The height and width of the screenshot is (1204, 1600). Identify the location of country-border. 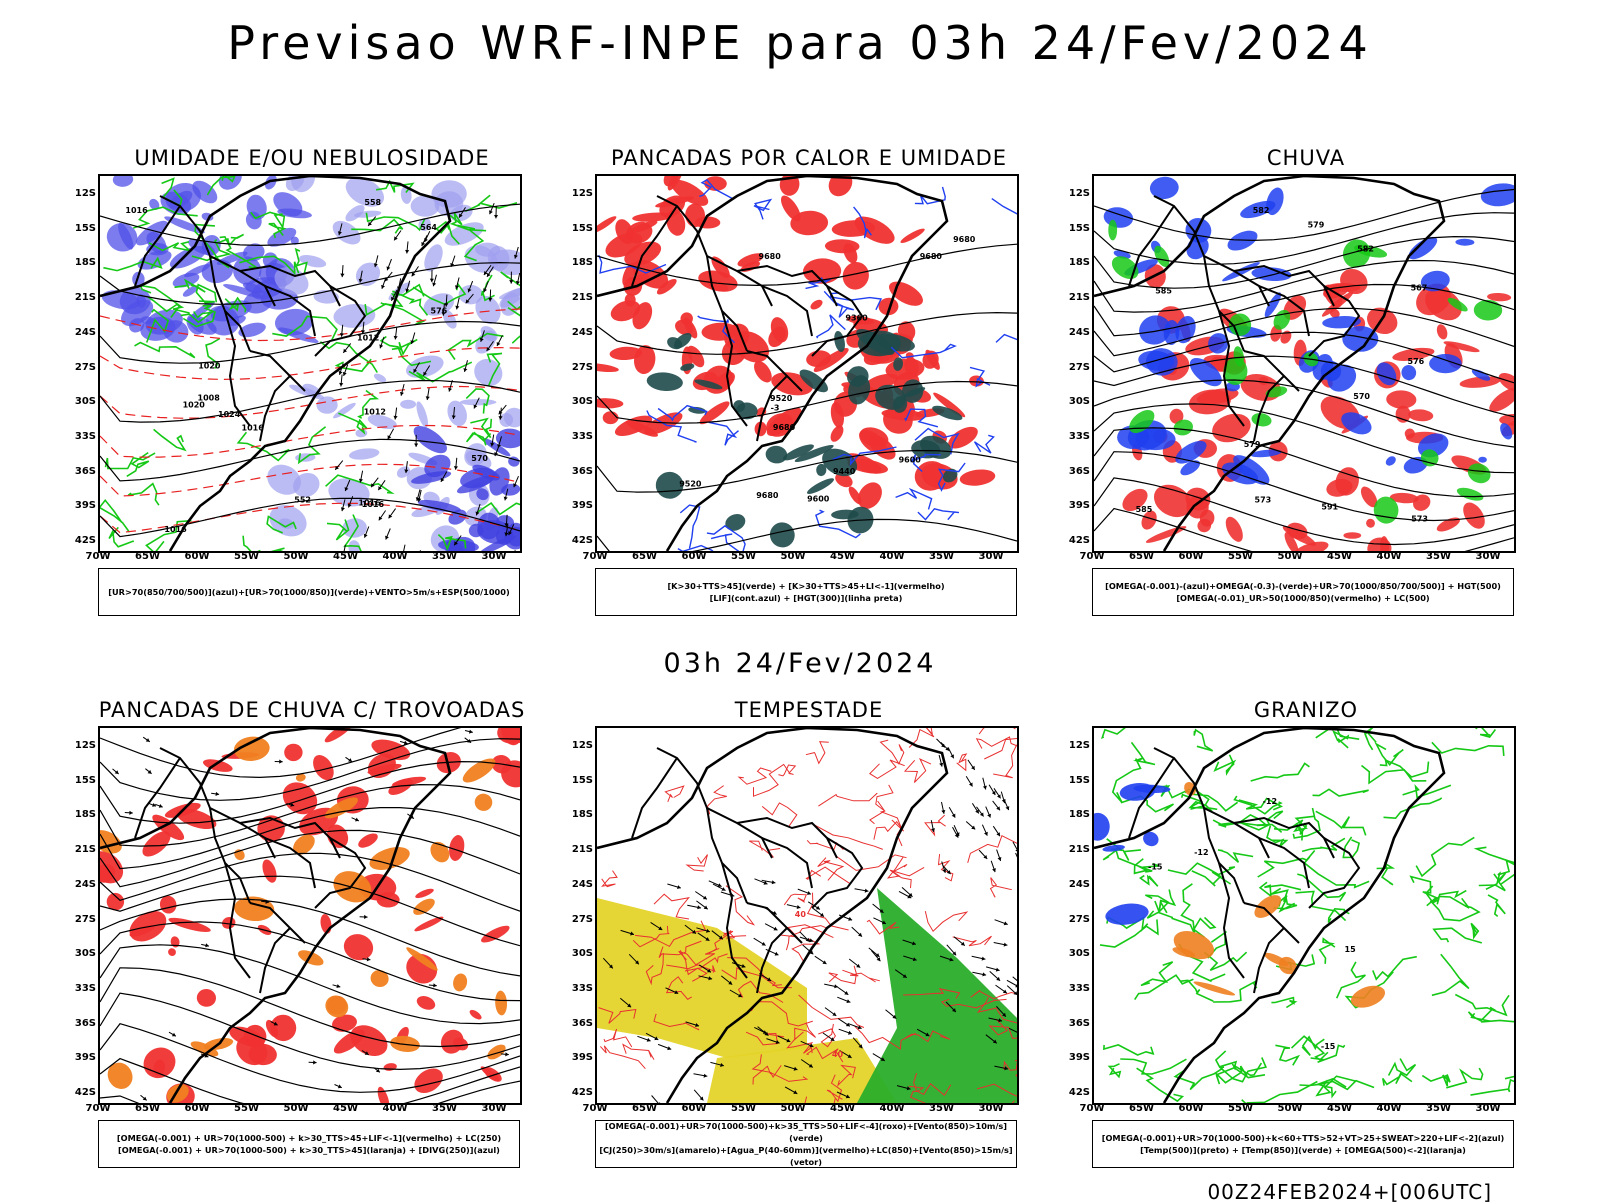
(787, 863).